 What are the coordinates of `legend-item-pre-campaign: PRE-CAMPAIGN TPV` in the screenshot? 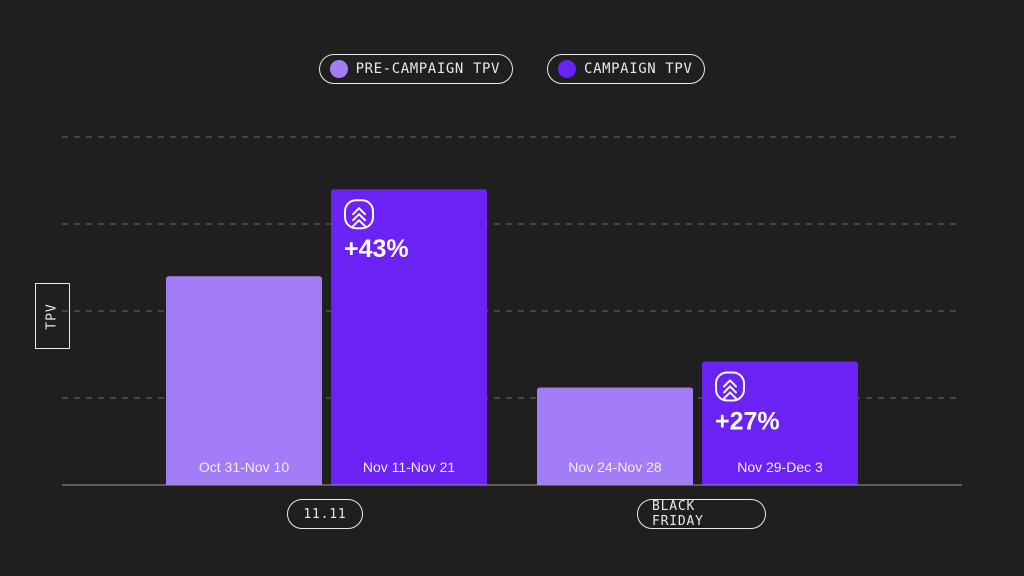 It's located at (416, 69).